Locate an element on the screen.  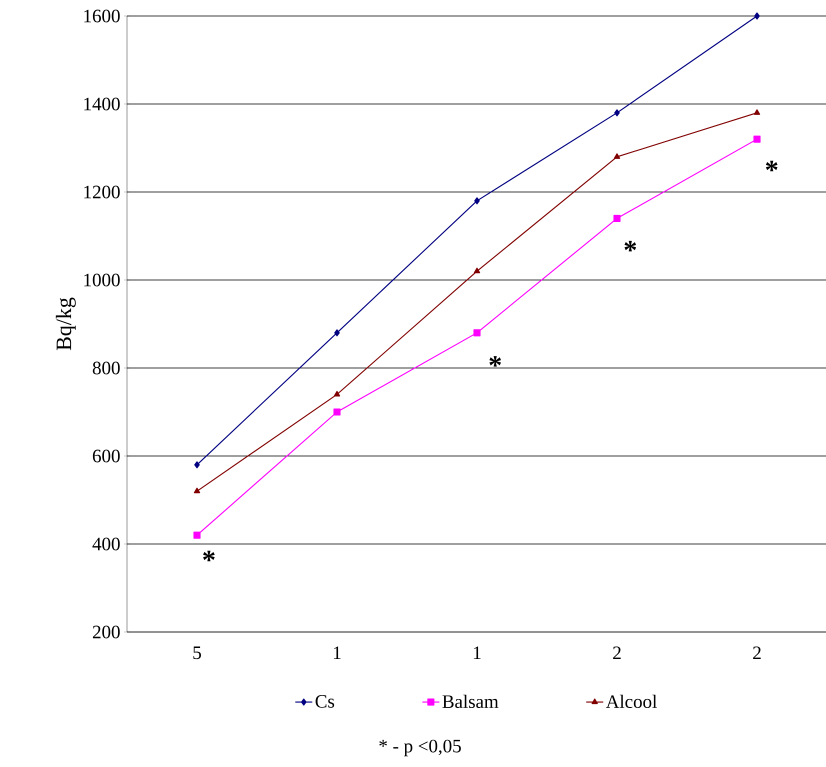
y-tick-label: 200 is located at coordinates (106, 632).